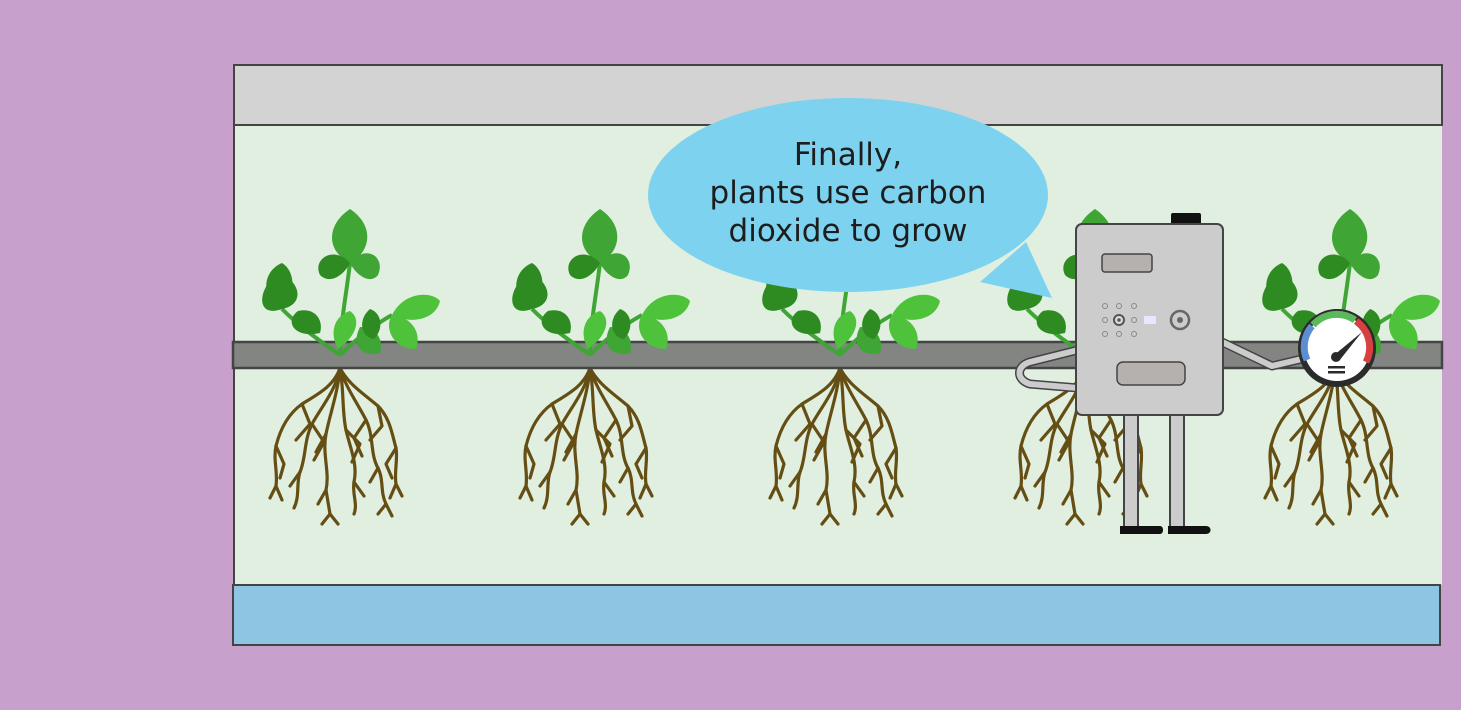 The image size is (1461, 710). What do you see at coordinates (848, 231) in the screenshot?
I see `speech-line-3: dioxide to grow` at bounding box center [848, 231].